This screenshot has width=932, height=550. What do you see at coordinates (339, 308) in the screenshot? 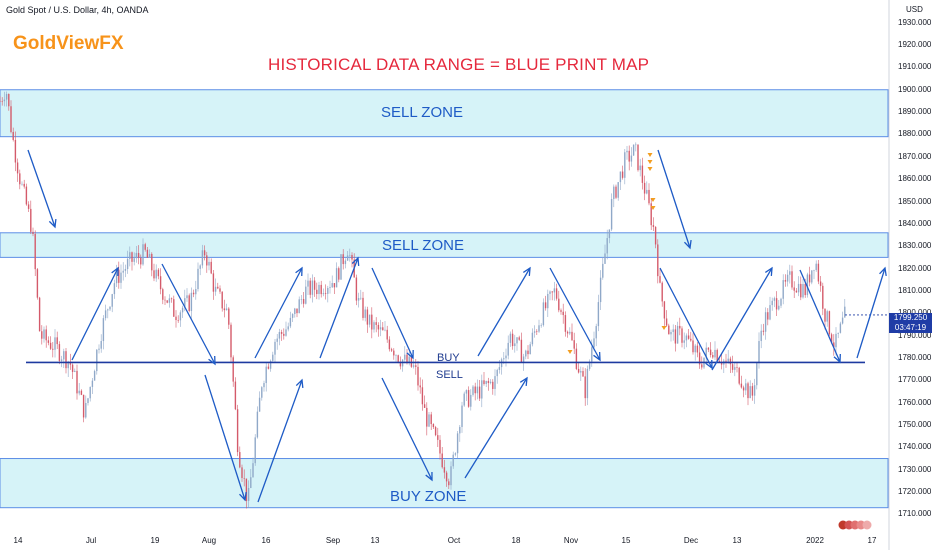
I see `projection-arrow` at bounding box center [339, 308].